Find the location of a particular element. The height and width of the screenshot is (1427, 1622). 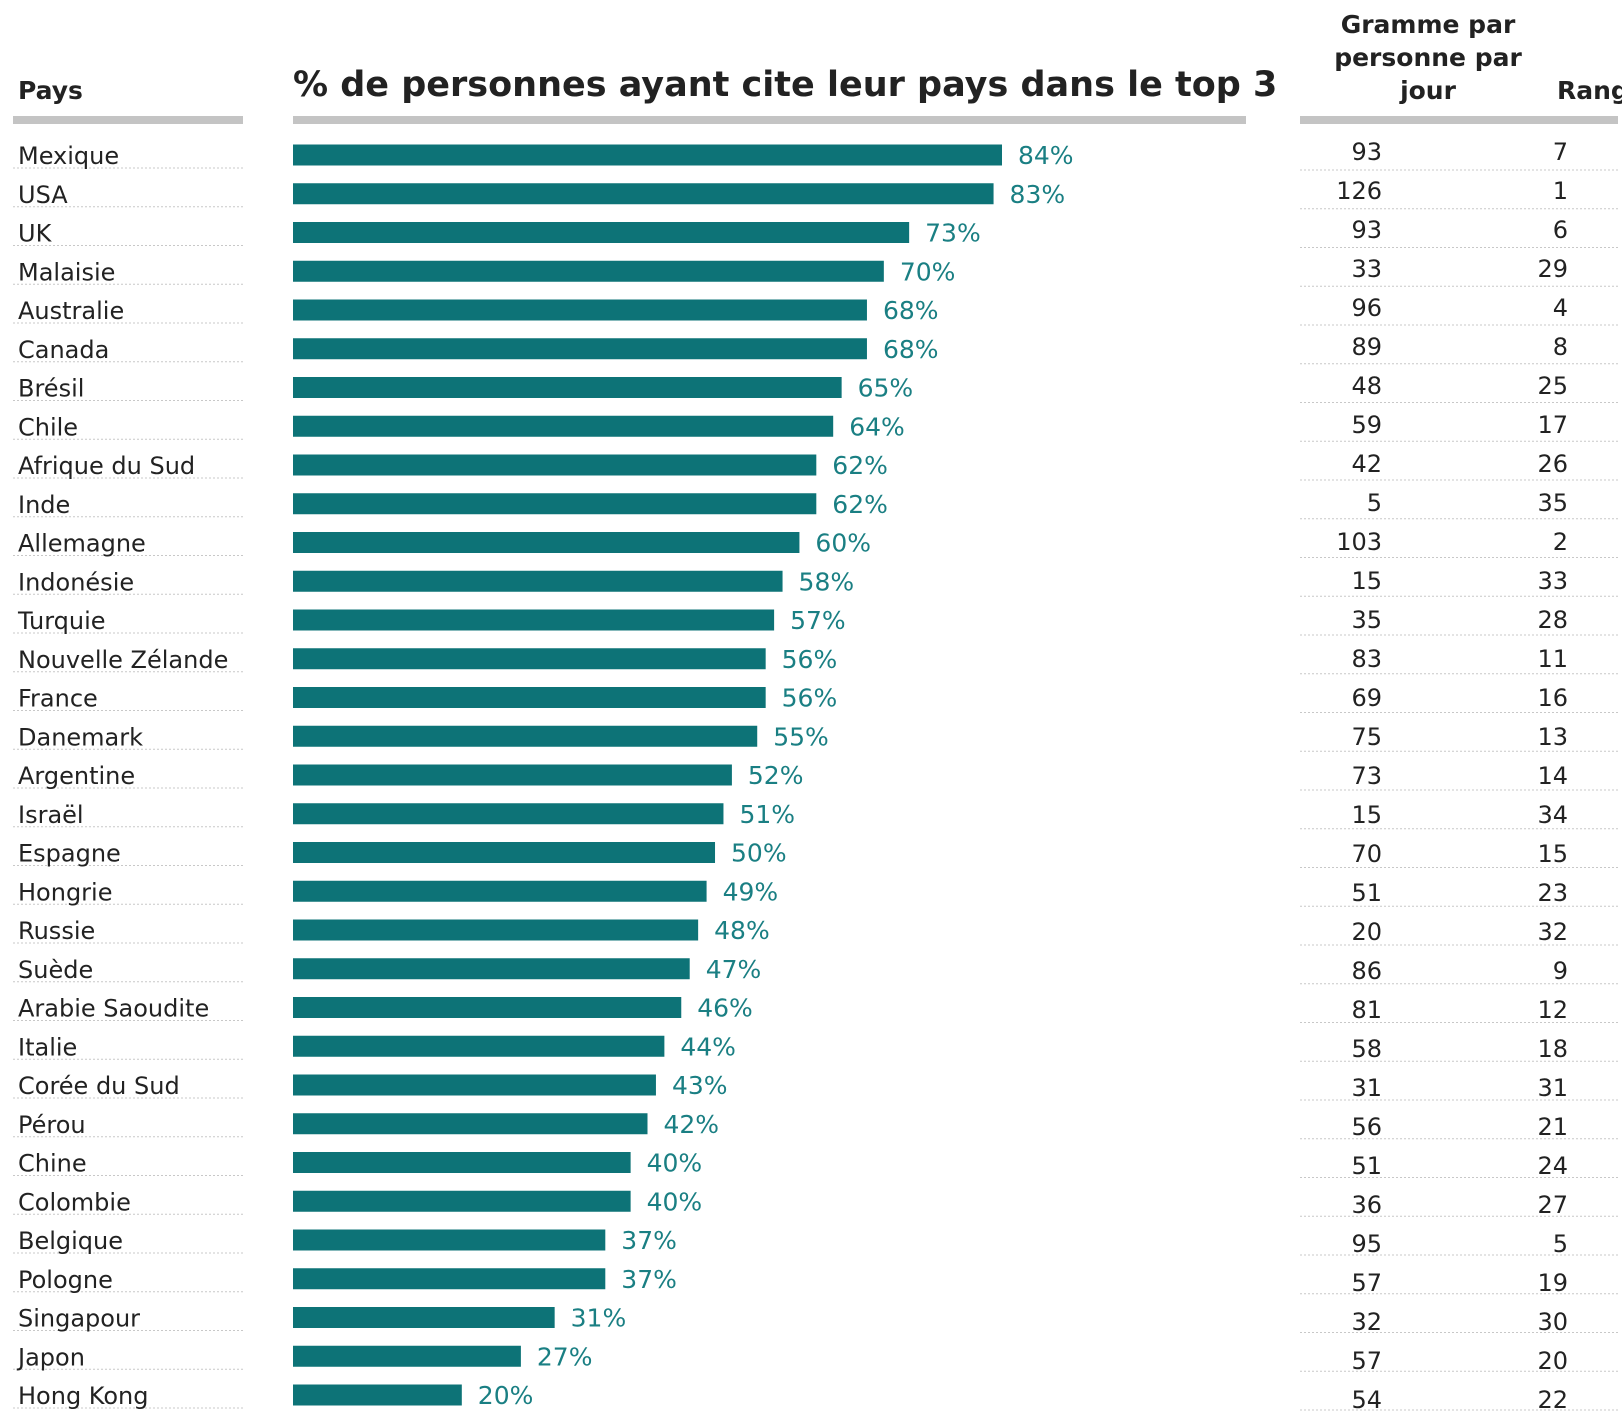

rank-value: 2 is located at coordinates (1560, 542).